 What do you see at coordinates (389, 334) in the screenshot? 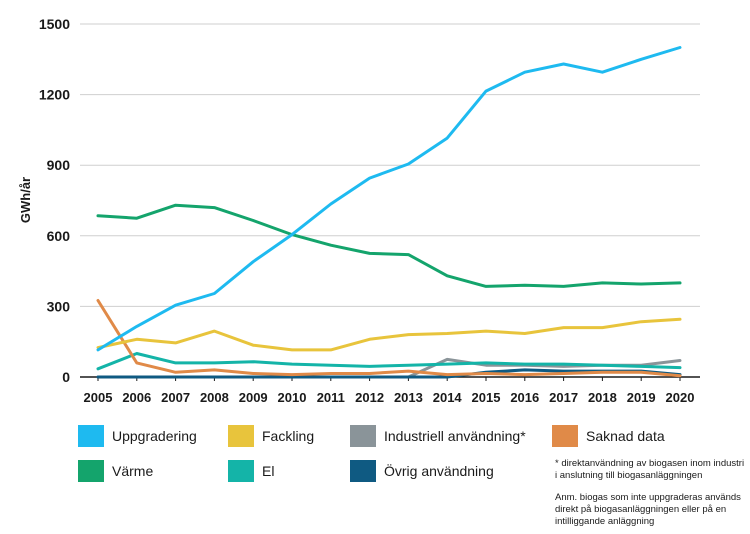
I see `series-line-fackling` at bounding box center [389, 334].